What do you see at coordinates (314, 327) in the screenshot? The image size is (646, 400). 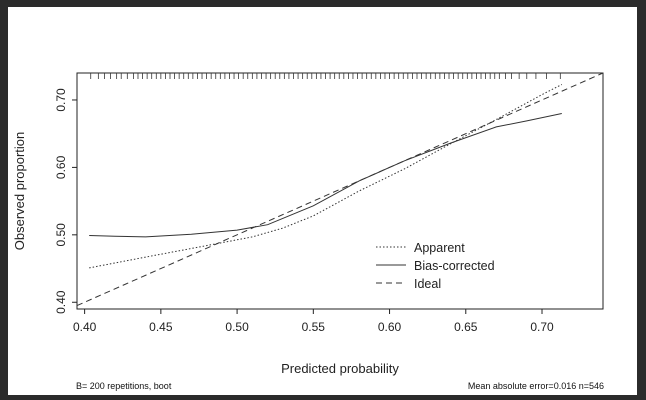 I see `x-tick-label: 0.55` at bounding box center [314, 327].